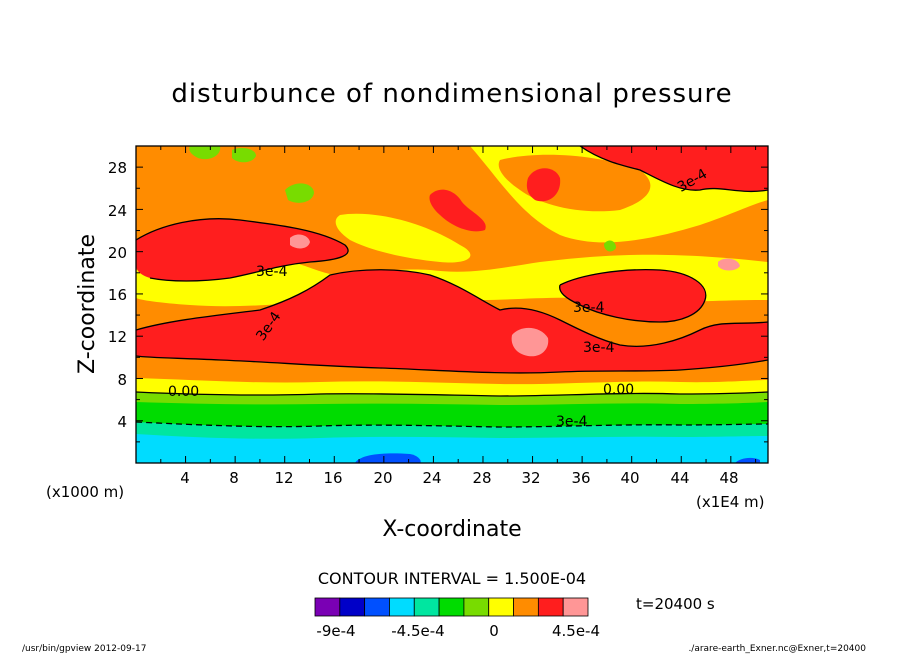 The height and width of the screenshot is (658, 904). Describe the element at coordinates (576, 631) in the screenshot. I see `colorbar-label: 4.5e-4` at that location.